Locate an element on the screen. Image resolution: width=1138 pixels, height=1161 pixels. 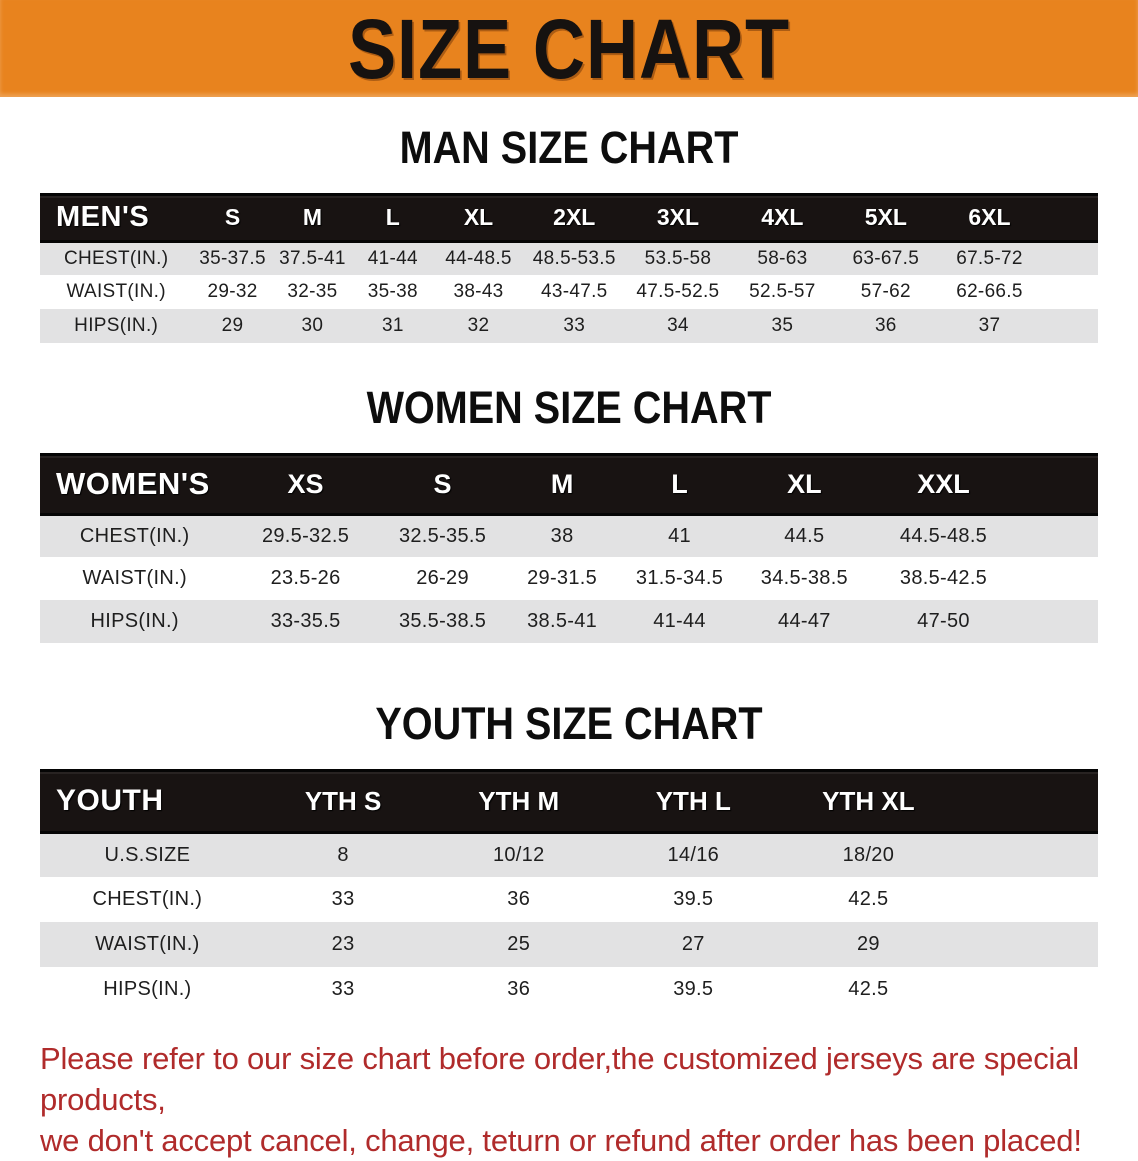
table-cell: 44.5-48.5 is located at coordinates (943, 535).